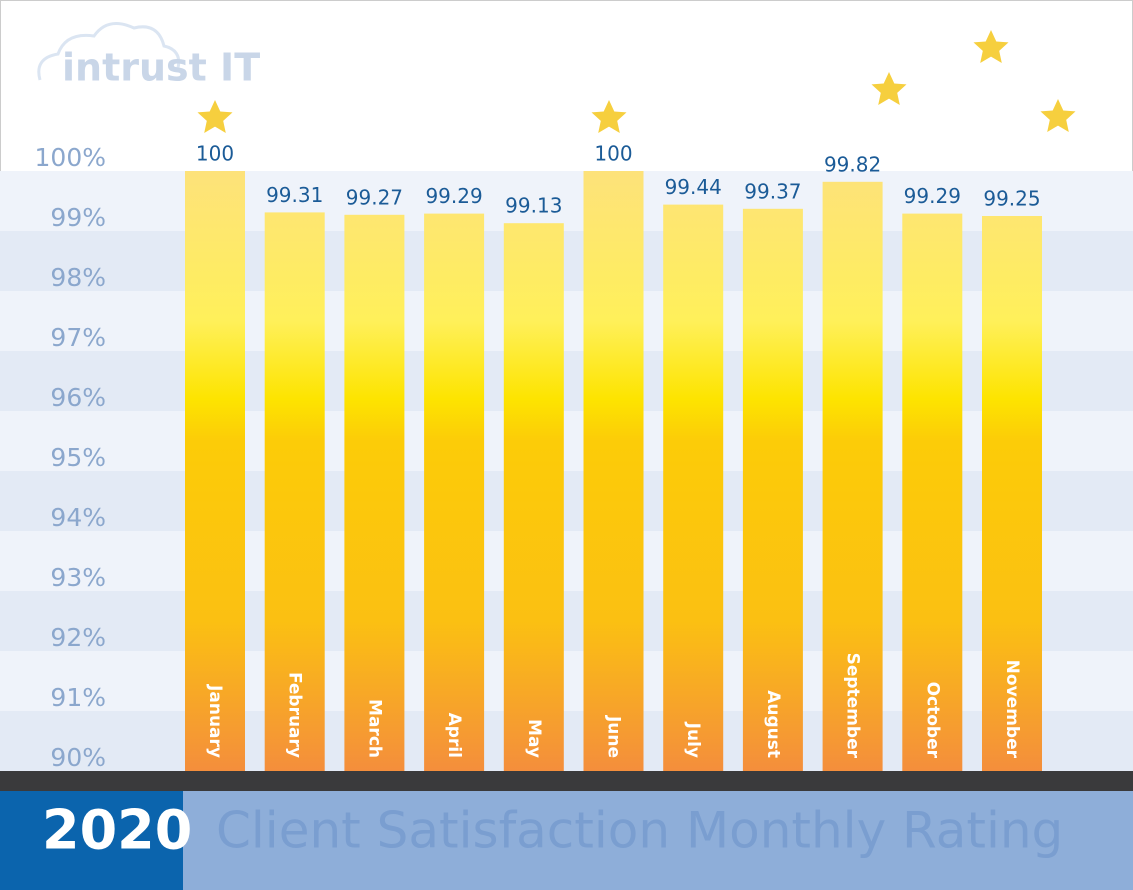 The height and width of the screenshot is (890, 1133). What do you see at coordinates (78, 337) in the screenshot?
I see `y-tick-label: 97%` at bounding box center [78, 337].